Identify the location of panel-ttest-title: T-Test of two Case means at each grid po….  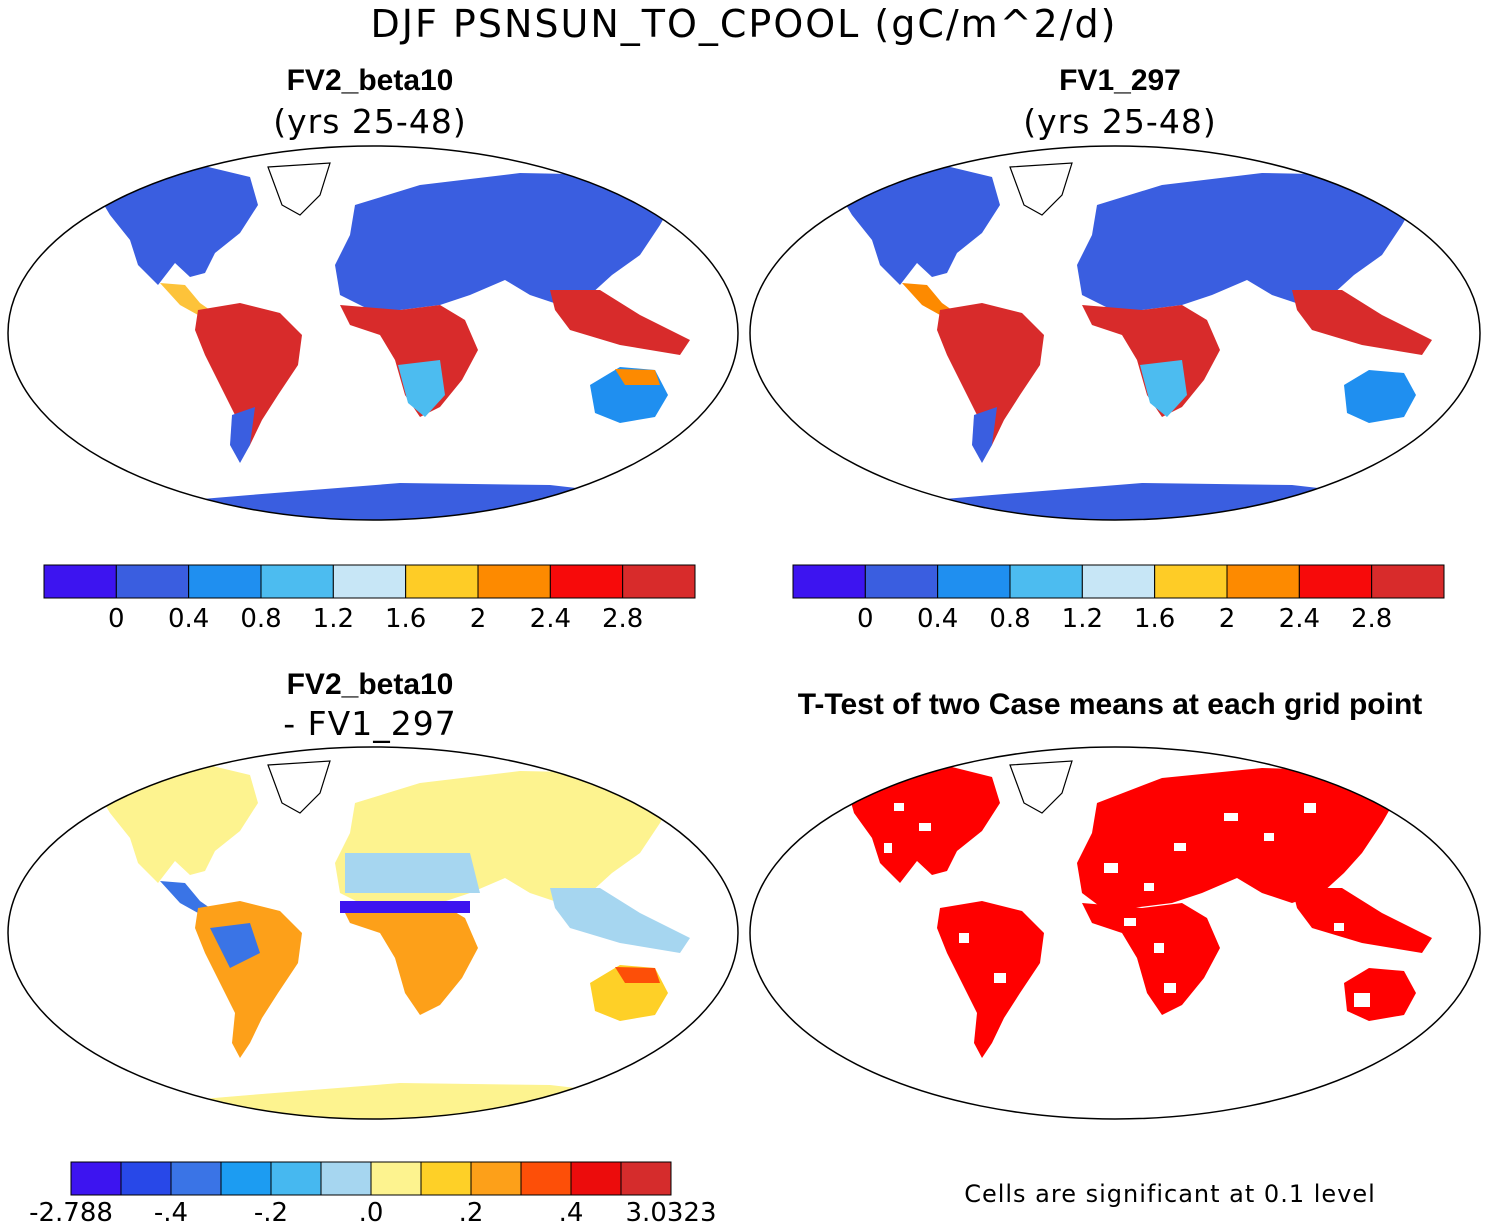
(1110, 704).